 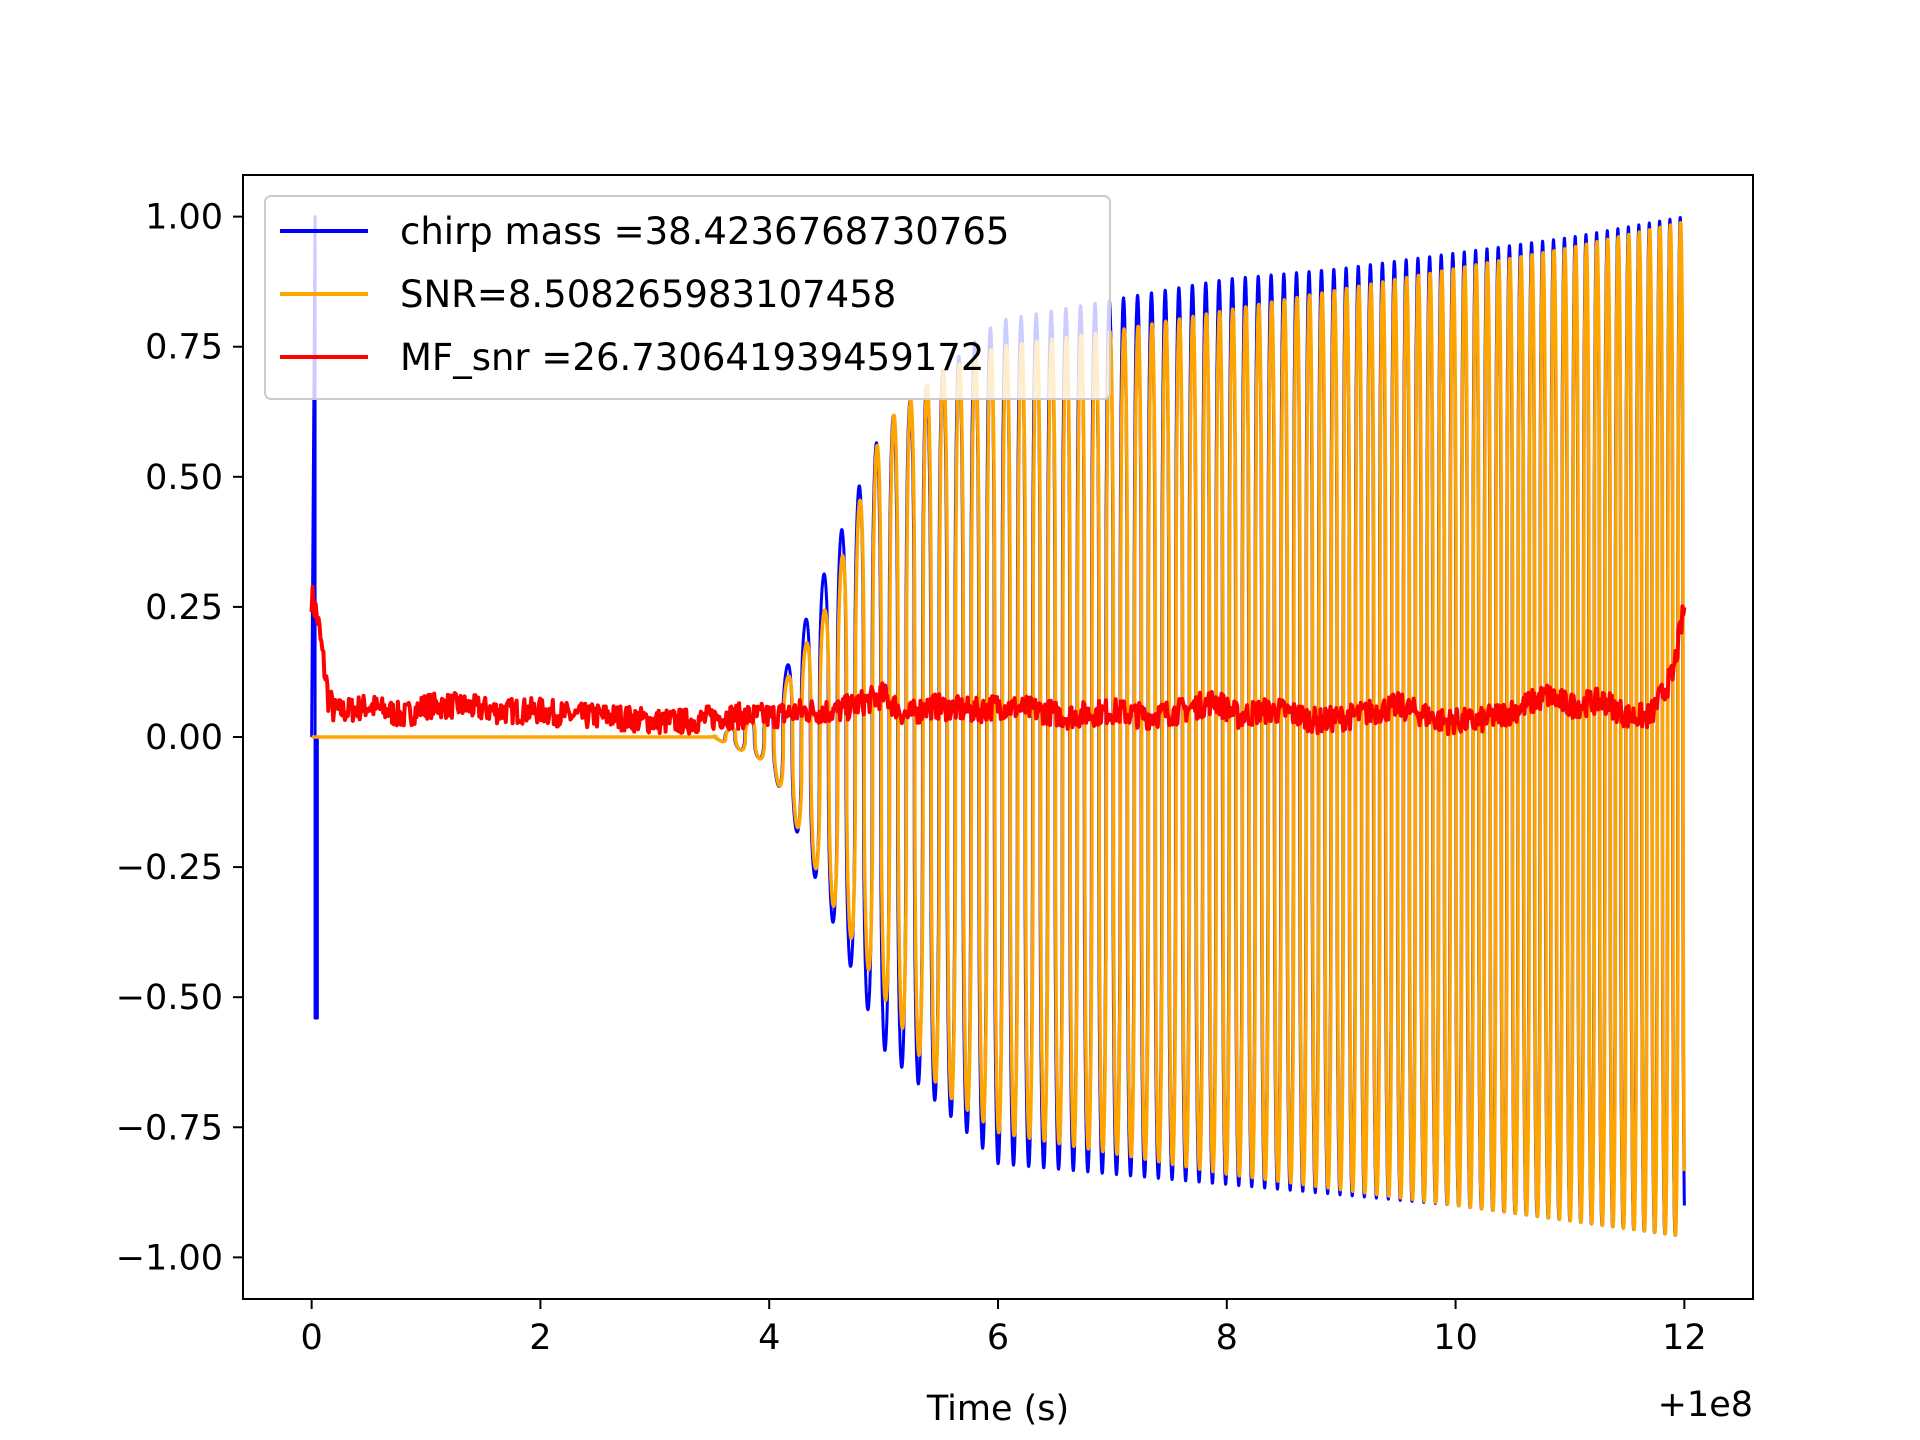 I want to click on y-tick-label: 0.00, so click(x=184, y=738).